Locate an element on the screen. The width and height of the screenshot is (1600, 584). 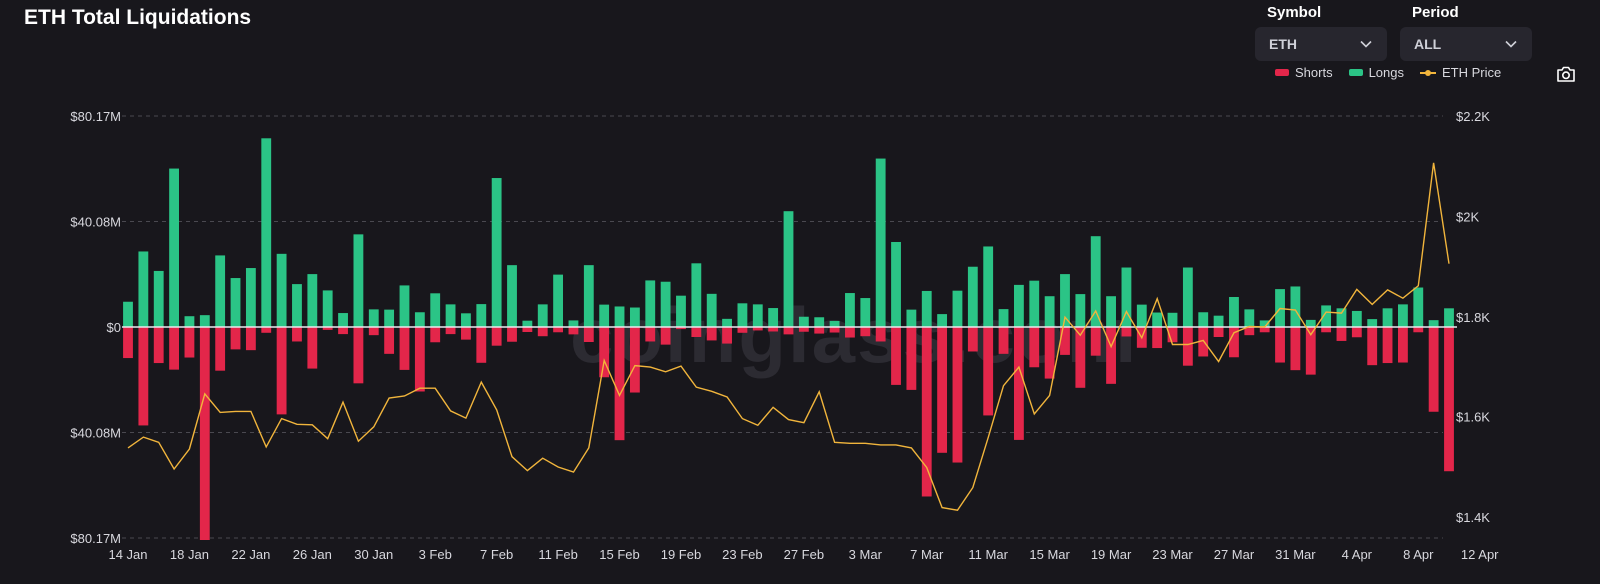
legend-label-shorts: Shorts is located at coordinates (1314, 72).